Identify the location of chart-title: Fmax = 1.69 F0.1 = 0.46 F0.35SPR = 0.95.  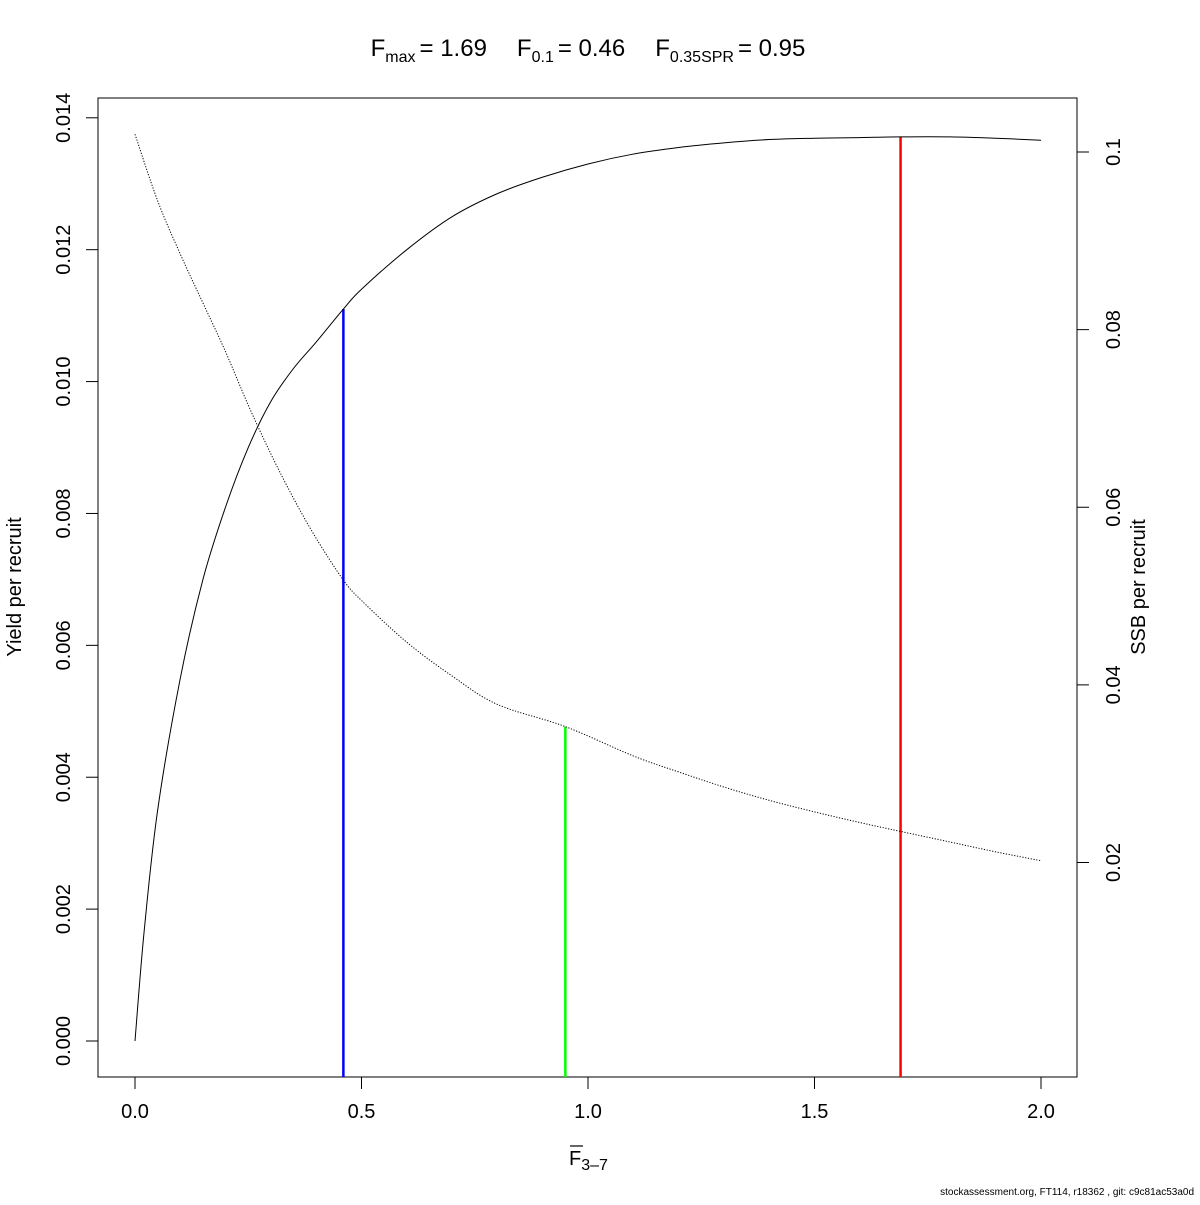
(588, 50).